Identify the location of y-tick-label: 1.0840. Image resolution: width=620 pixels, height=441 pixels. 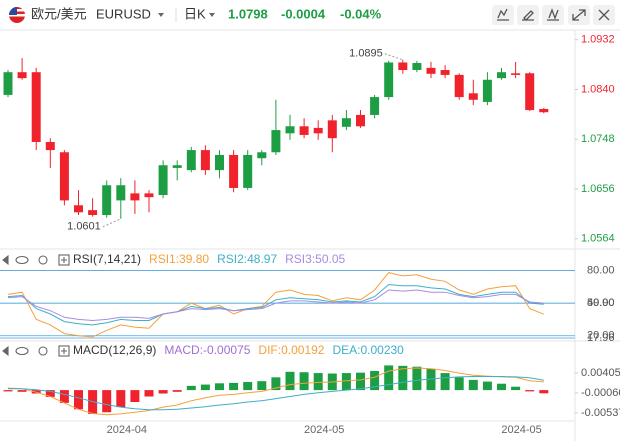
(598, 89).